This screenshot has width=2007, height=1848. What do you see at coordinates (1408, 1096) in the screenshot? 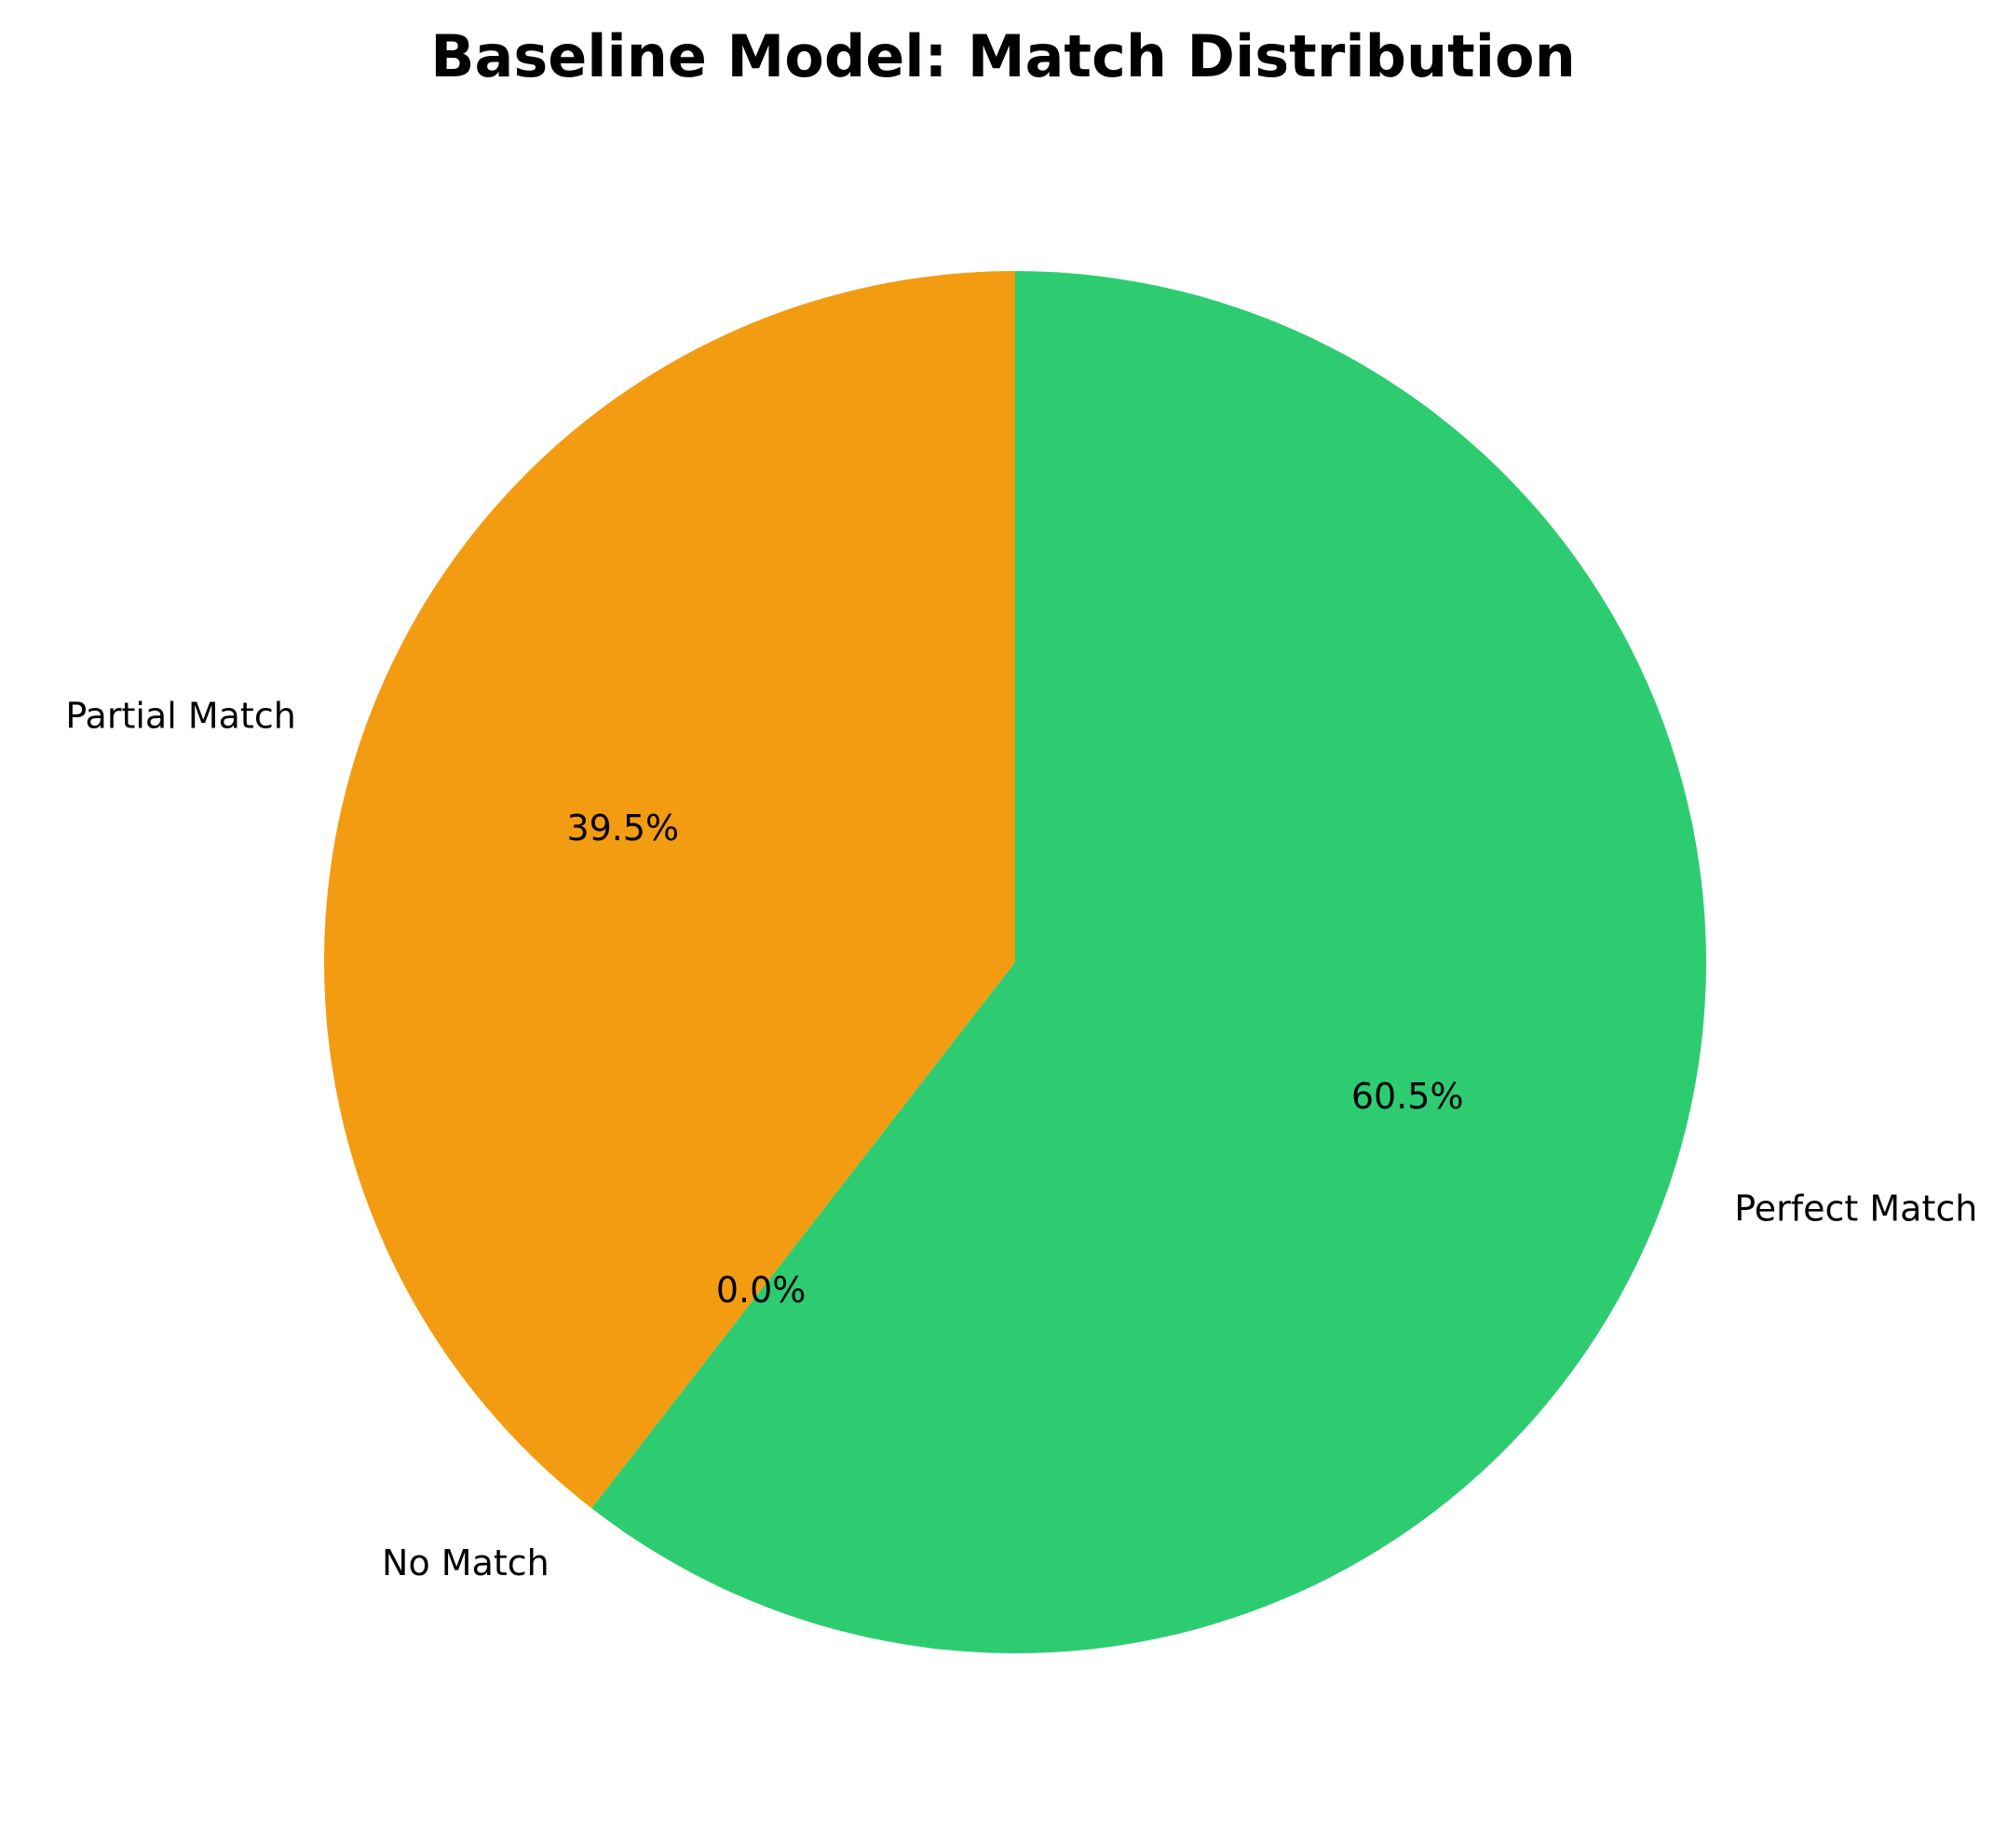
I see `pct-label-perfect-match: 60.5%` at bounding box center [1408, 1096].